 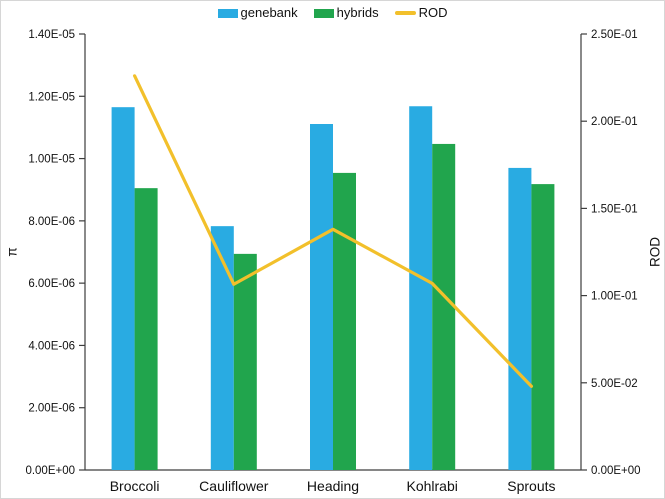 I want to click on bar-genebank-broccoli, so click(x=123, y=288).